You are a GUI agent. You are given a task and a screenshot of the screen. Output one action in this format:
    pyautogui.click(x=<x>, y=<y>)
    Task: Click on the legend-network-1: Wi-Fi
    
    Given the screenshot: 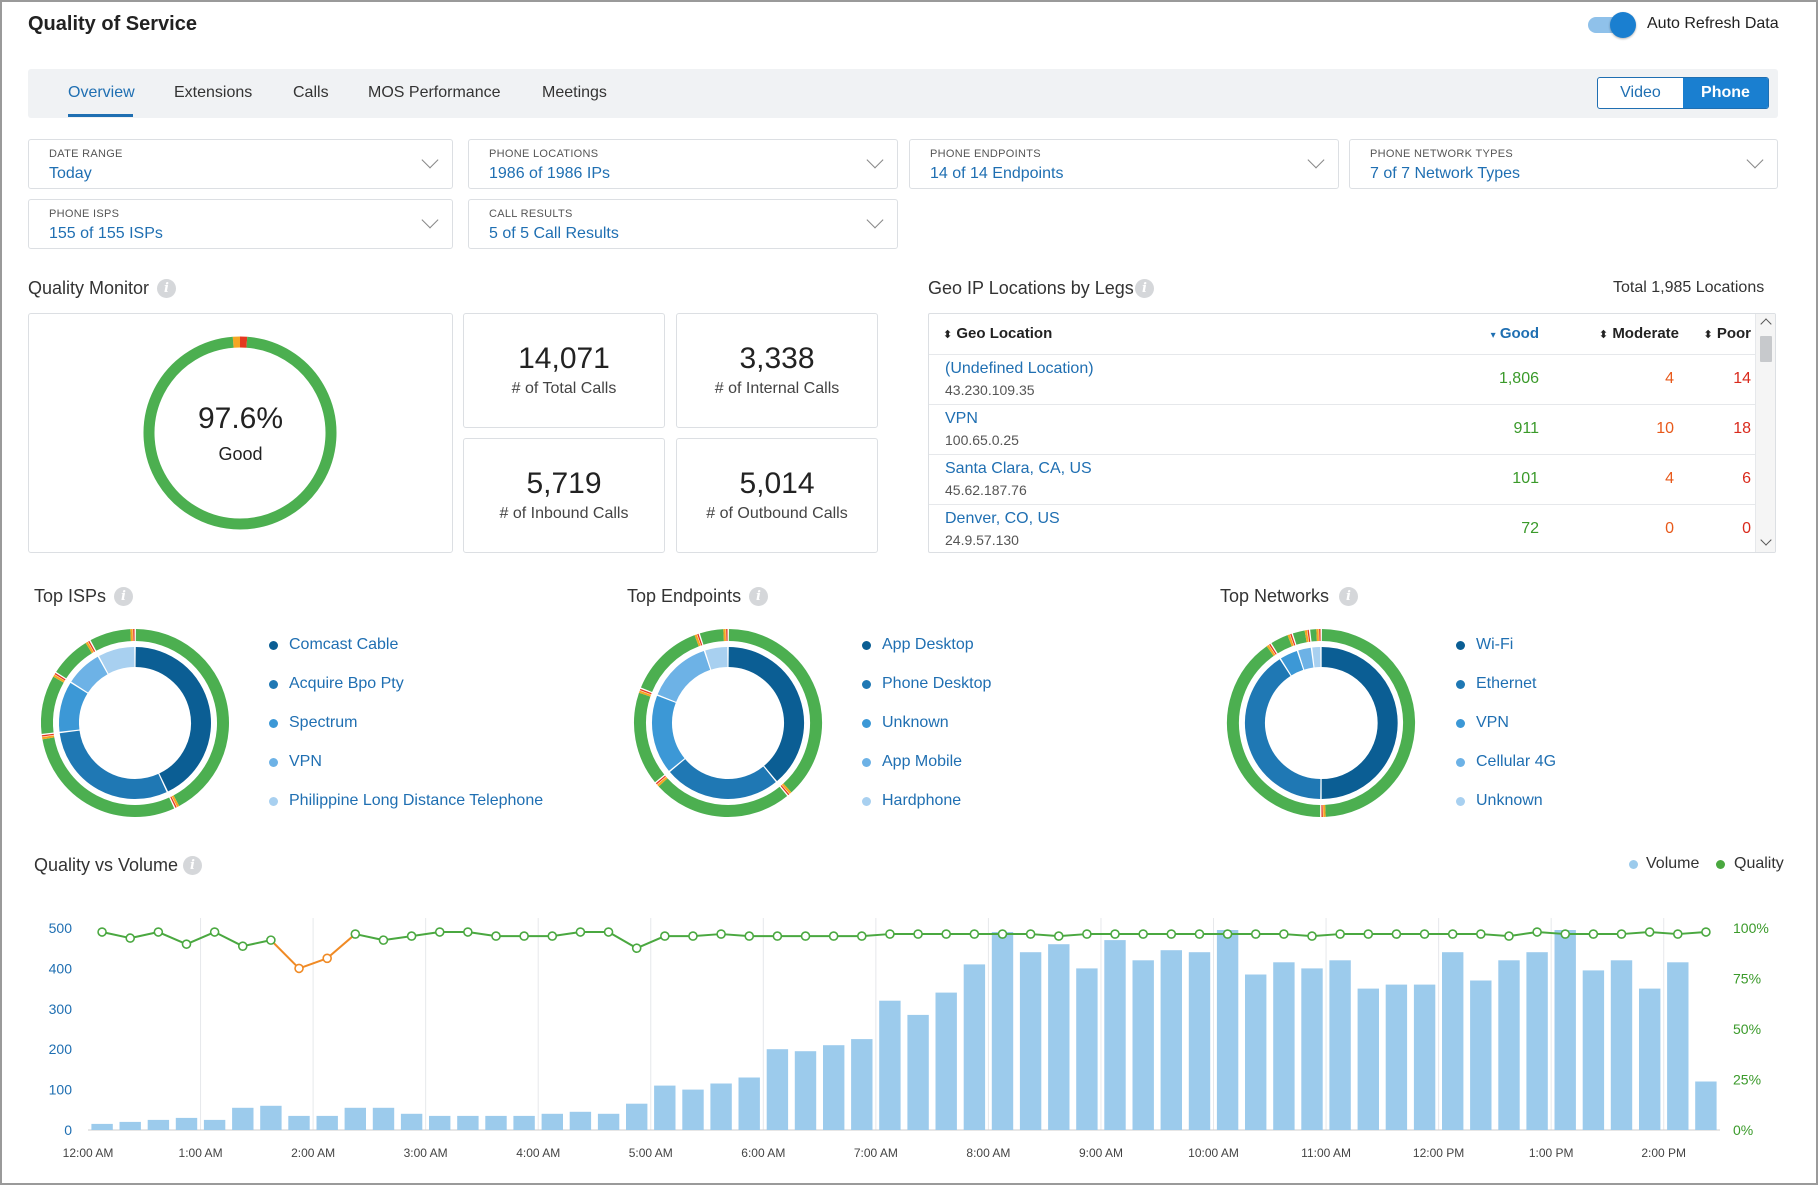 What is the action you would take?
    pyautogui.click(x=1495, y=644)
    